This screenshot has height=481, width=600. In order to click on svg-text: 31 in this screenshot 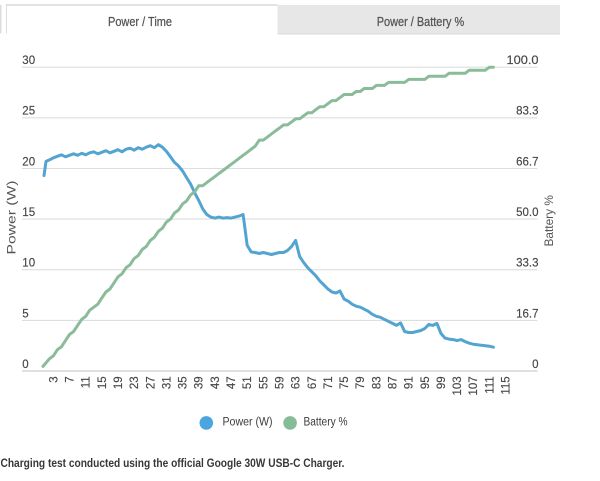, I will do `click(167, 382)`.